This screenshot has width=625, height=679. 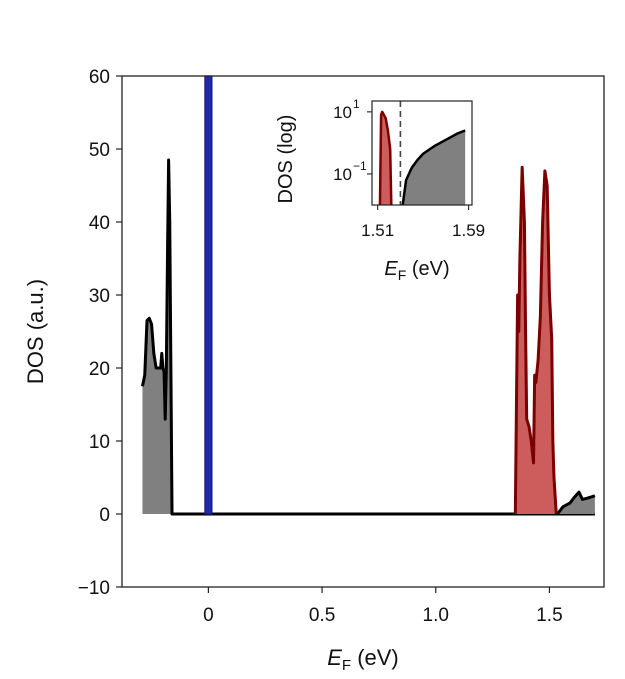 I want to click on y-tick-label: 20, so click(x=99, y=369).